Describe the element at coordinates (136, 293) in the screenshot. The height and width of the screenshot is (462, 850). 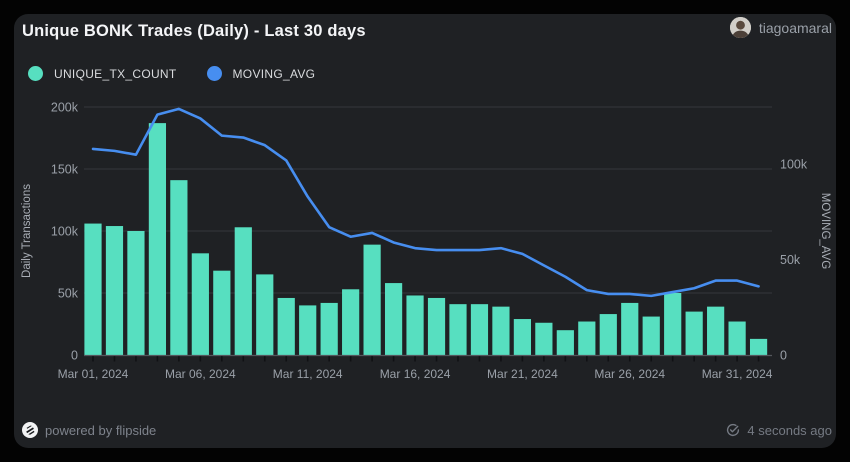
I see `bar-Mar 03, 2024` at that location.